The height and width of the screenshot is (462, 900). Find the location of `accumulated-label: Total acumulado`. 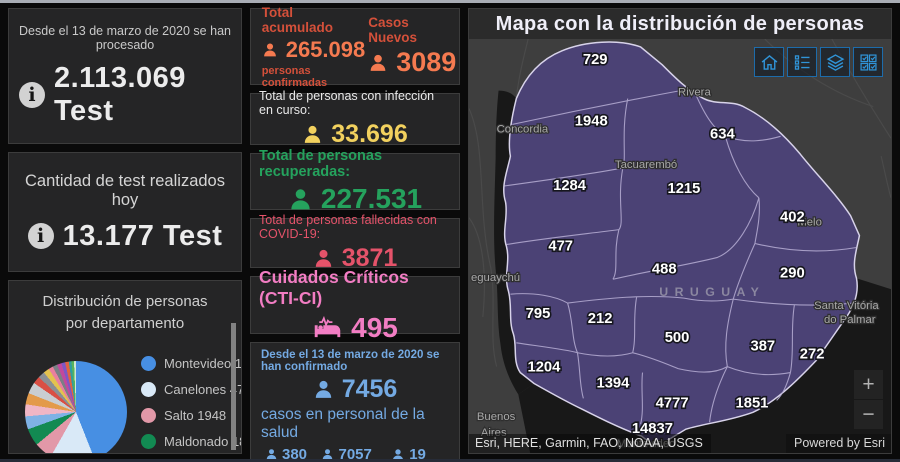

accumulated-label: Total acumulado is located at coordinates (297, 19).